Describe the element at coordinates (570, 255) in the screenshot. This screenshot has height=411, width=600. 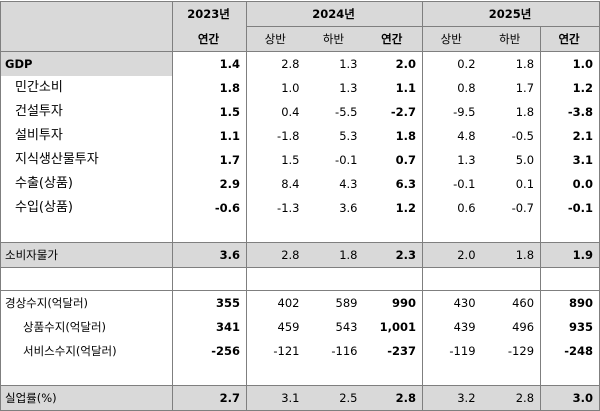
I see `cell-value: 1.9` at that location.